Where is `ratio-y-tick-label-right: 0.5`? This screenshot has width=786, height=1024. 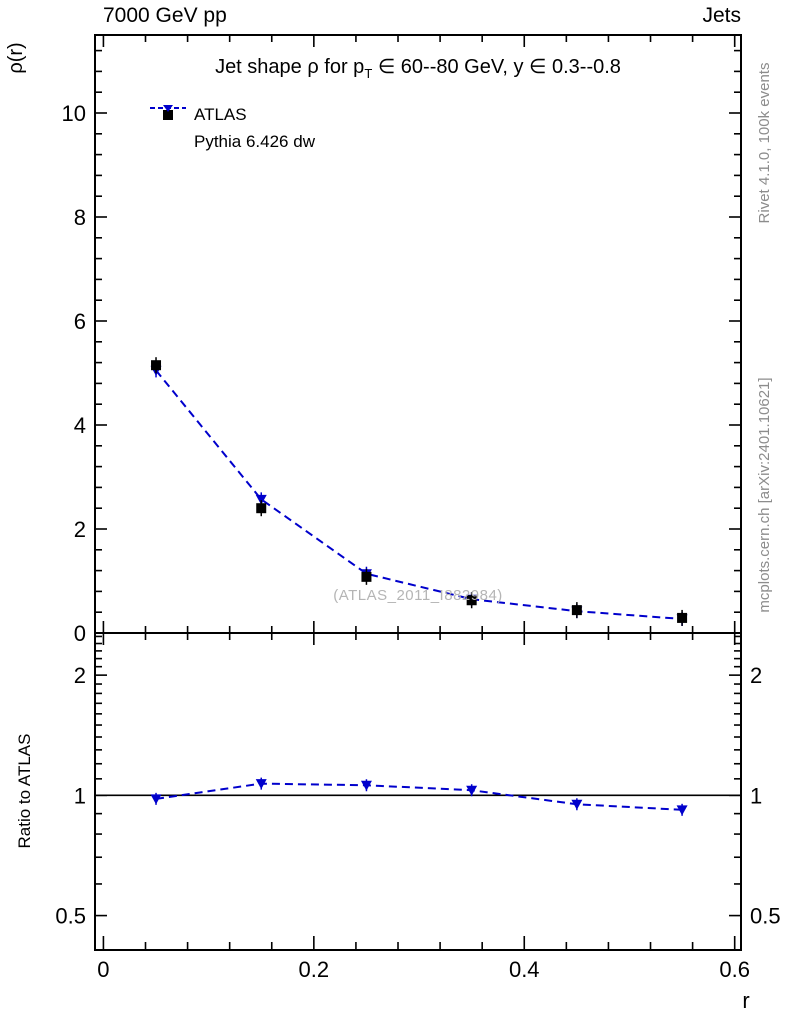
ratio-y-tick-label-right: 0.5 is located at coordinates (765, 916).